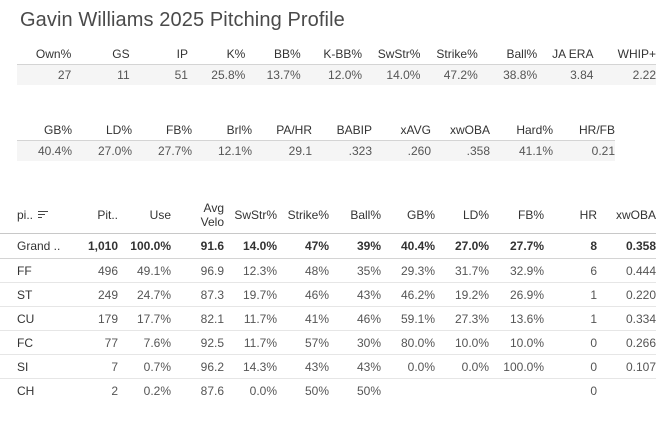  Describe the element at coordinates (471, 246) in the screenshot. I see `grand-total-cell: 27.0%` at that location.